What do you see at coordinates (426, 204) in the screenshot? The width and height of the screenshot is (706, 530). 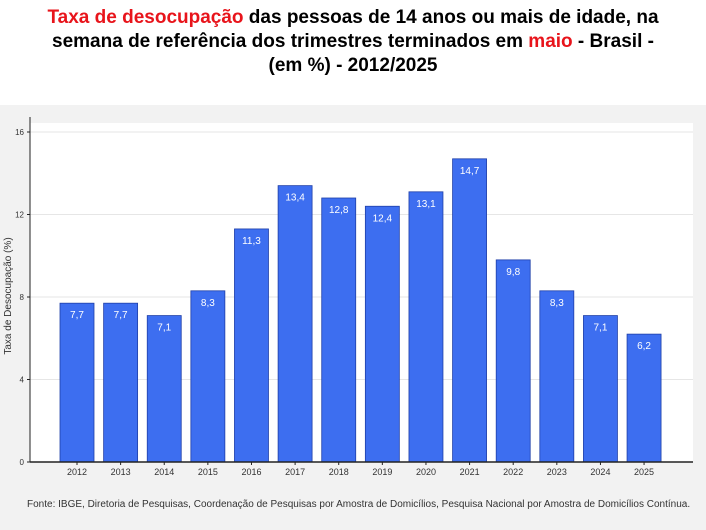 I see `data-label-2020: 13,1` at bounding box center [426, 204].